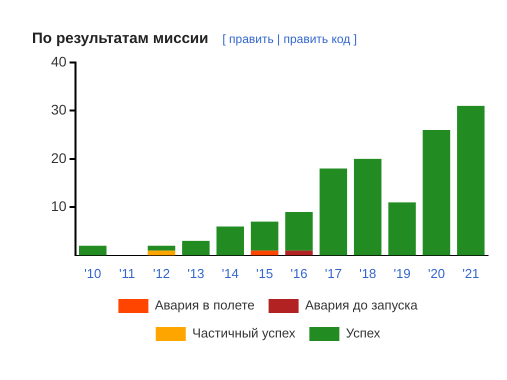  I want to click on x-tick-label: '14, so click(230, 273).